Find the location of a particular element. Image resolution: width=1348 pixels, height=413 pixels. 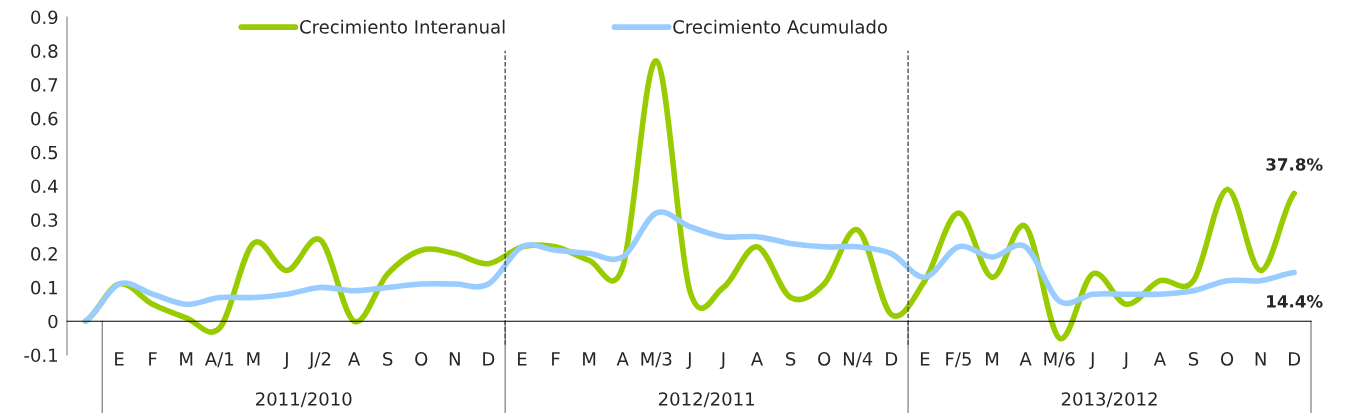

y-tick-label: 0.7 is located at coordinates (44, 85).